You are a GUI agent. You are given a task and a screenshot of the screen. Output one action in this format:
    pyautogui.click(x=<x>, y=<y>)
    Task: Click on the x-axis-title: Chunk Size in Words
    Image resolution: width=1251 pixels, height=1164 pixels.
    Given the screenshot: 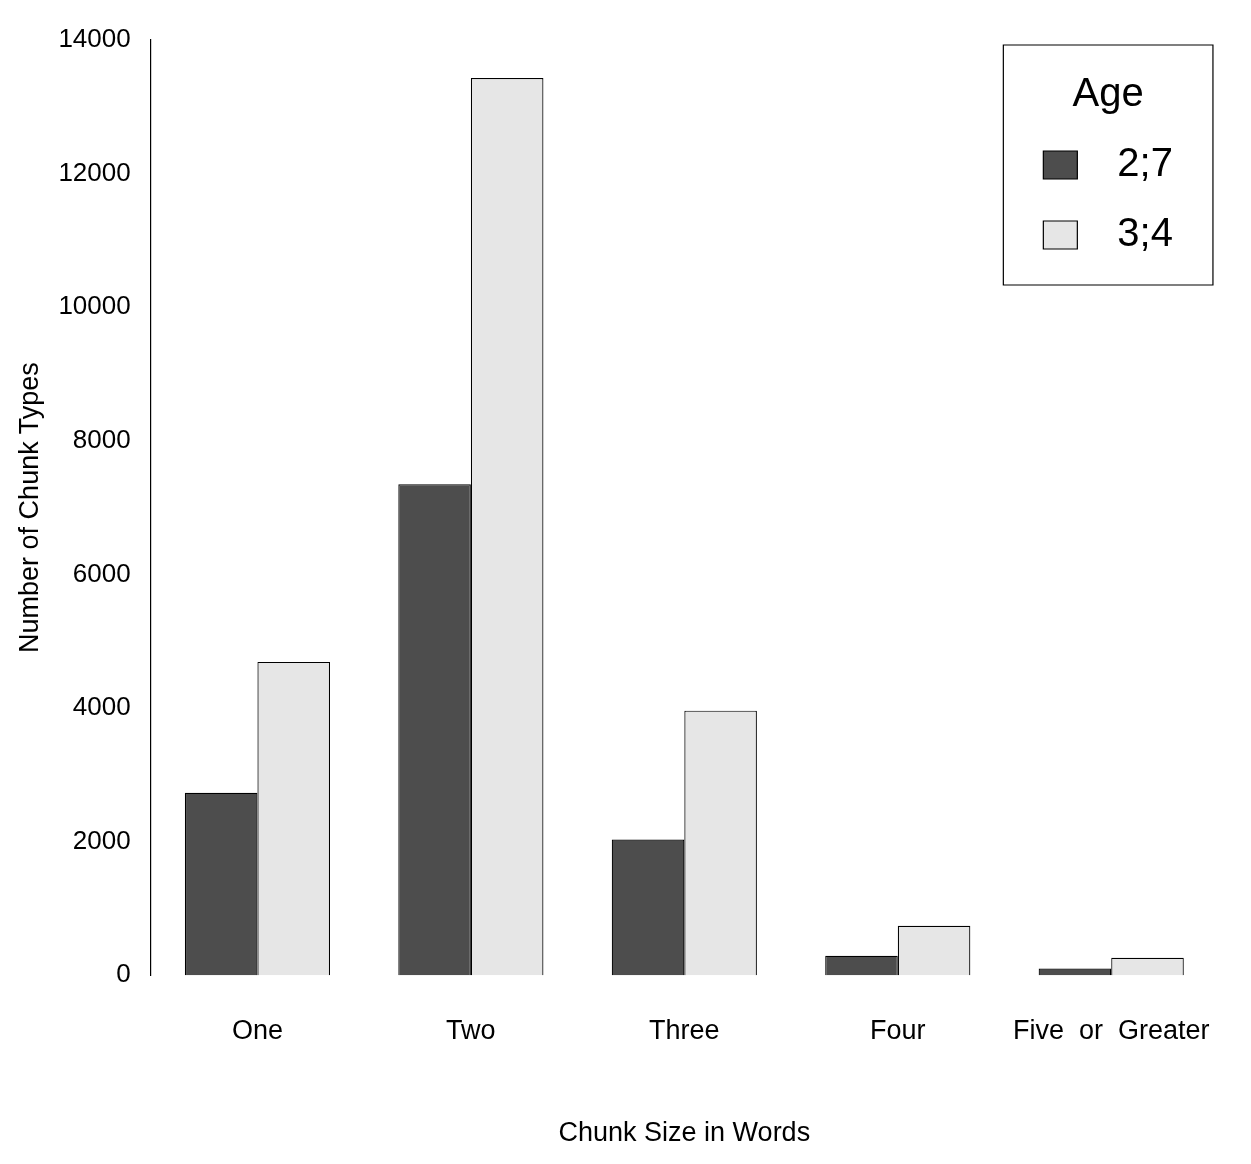 What is the action you would take?
    pyautogui.click(x=684, y=1132)
    